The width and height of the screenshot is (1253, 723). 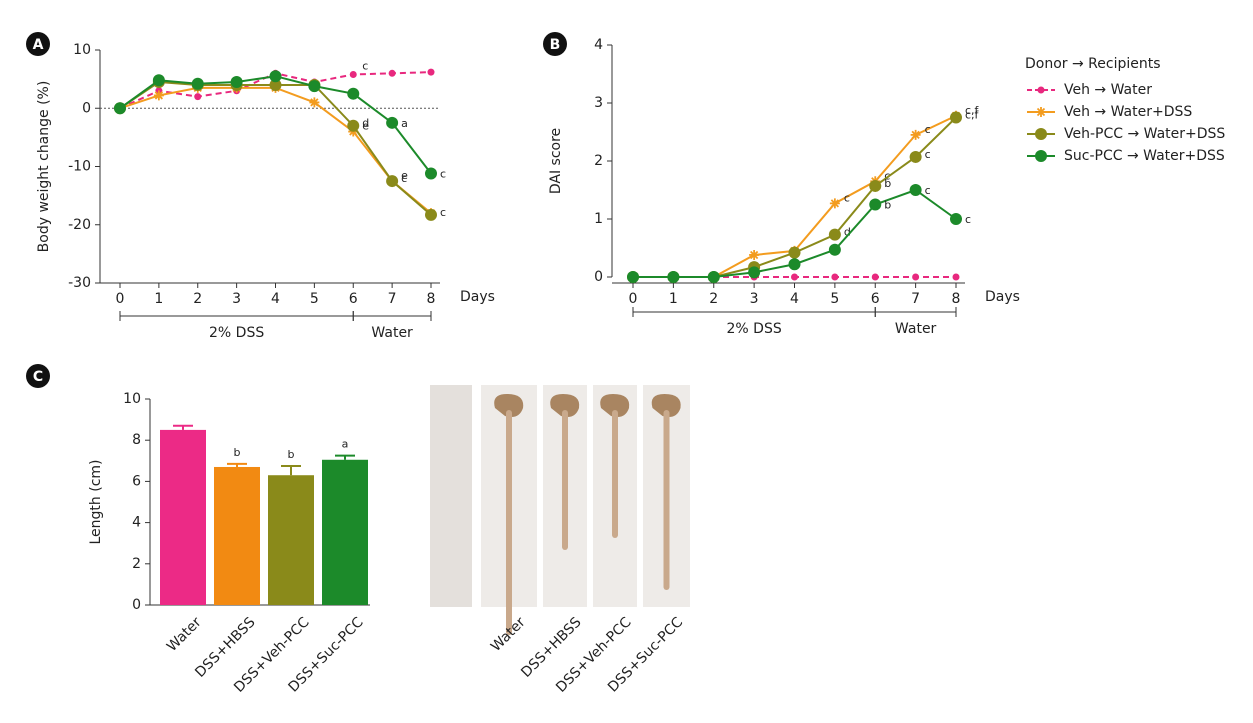 I want to click on legend-label: Veh → Water, so click(x=1108, y=90).